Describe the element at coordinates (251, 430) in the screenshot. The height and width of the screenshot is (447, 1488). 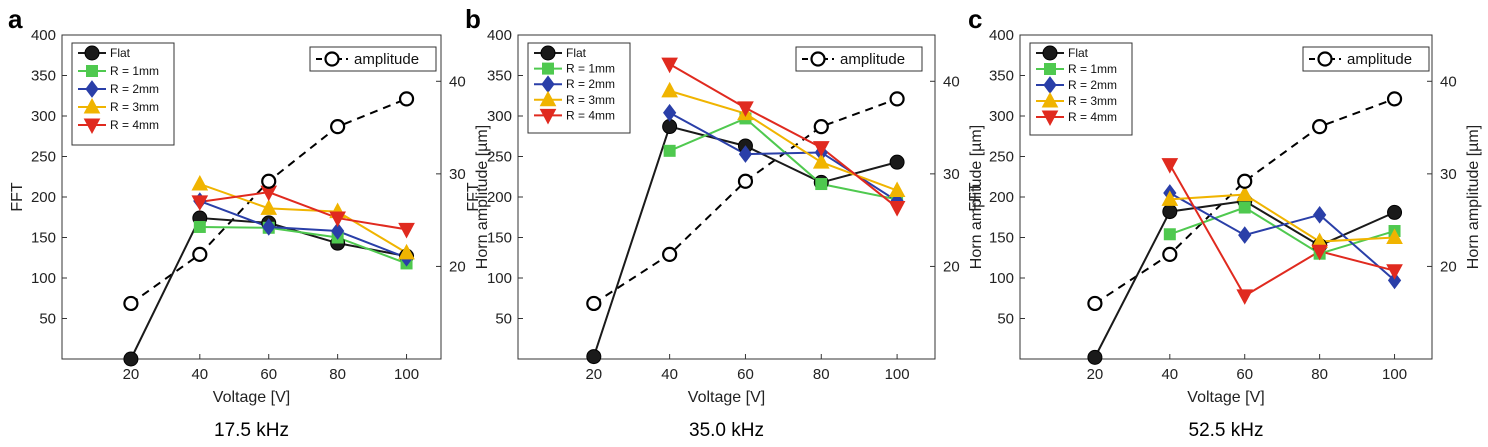
I see `frequency-caption: 17.5 kHz` at that location.